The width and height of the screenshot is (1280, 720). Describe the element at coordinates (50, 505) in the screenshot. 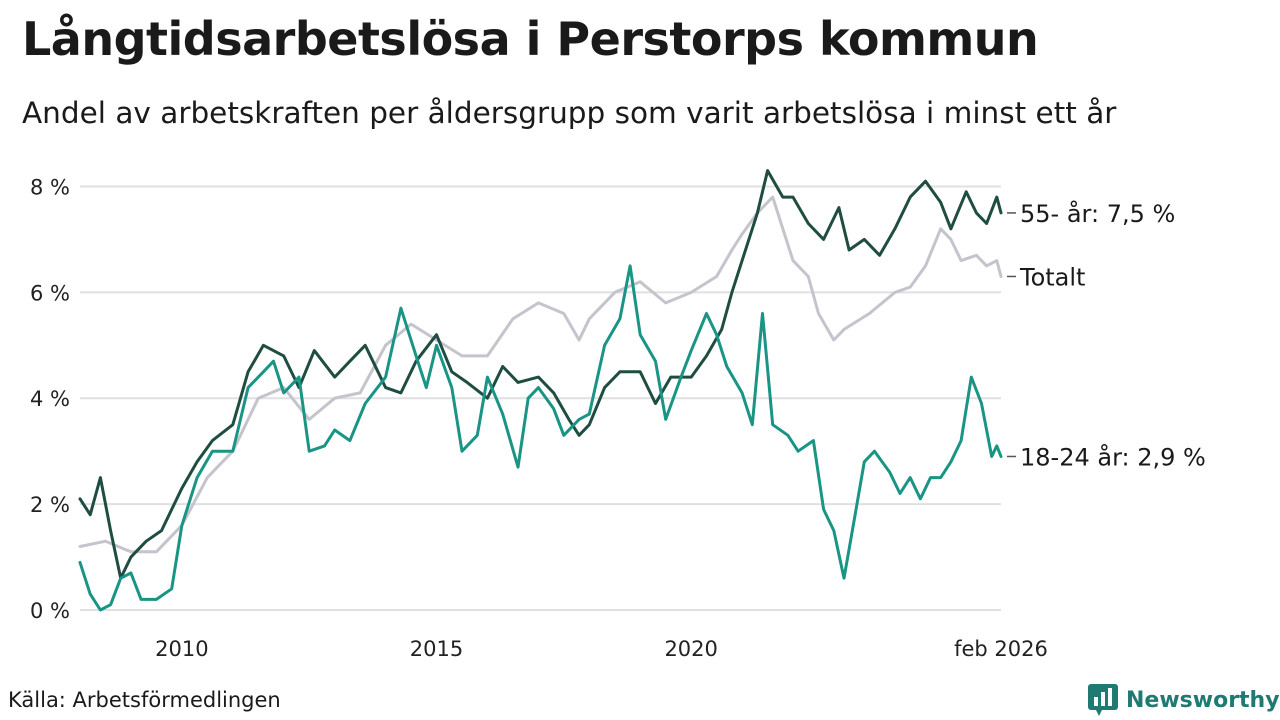

I see `y-tick-label: 2 %` at that location.